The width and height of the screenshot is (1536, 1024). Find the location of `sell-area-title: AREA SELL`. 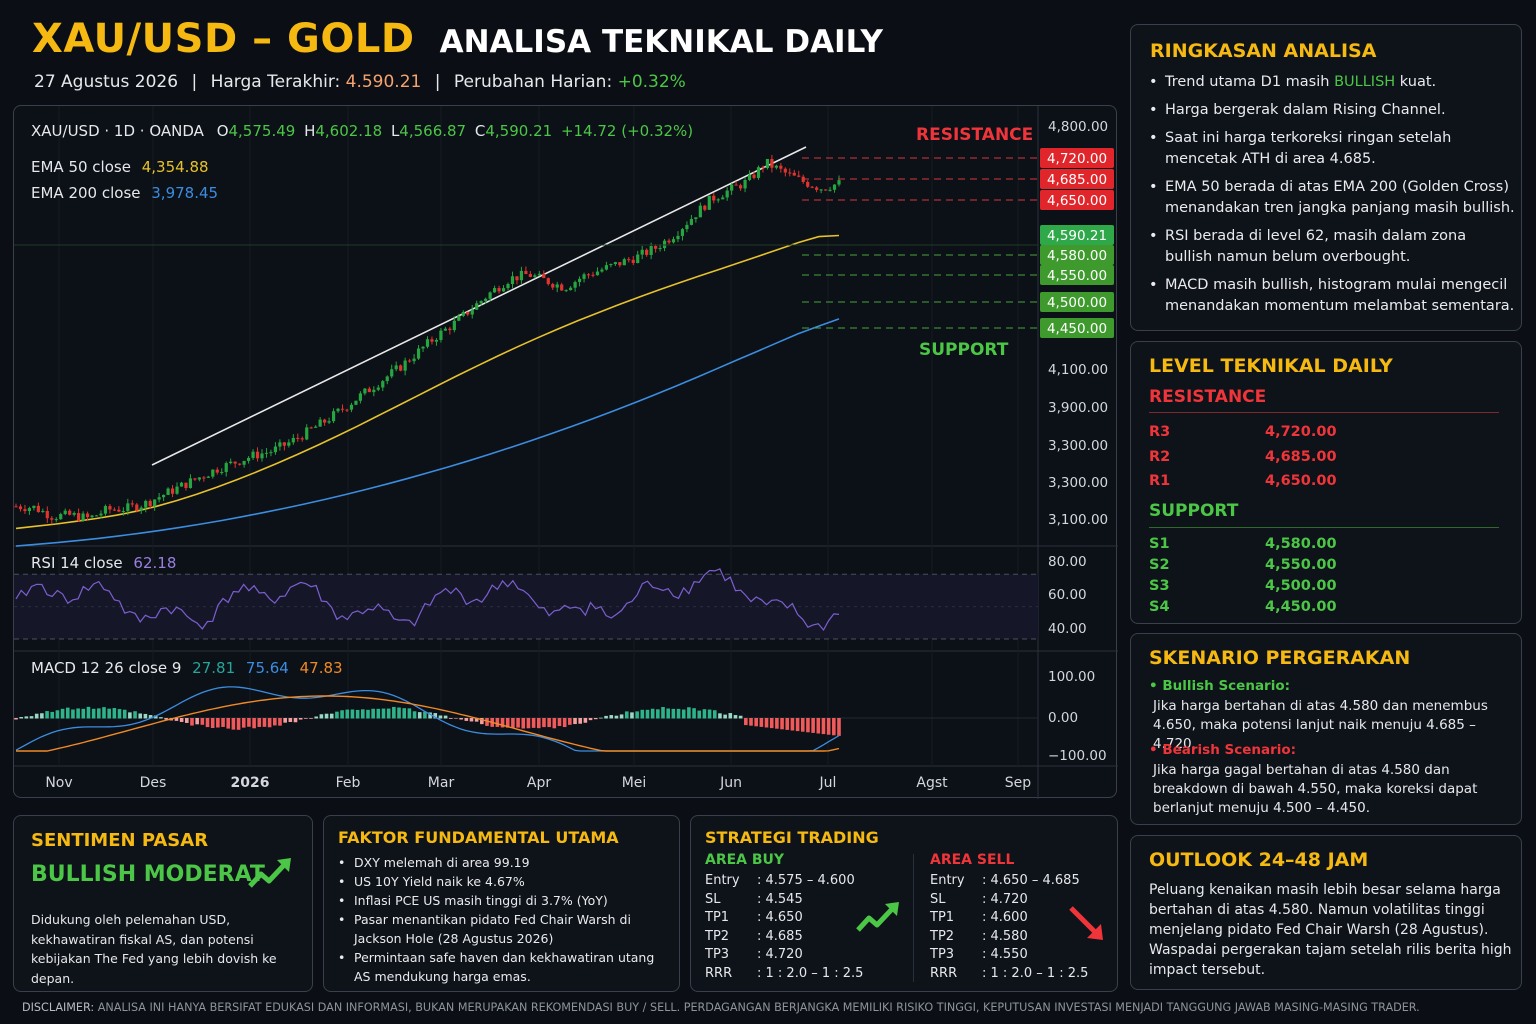

sell-area-title: AREA SELL is located at coordinates (972, 860).